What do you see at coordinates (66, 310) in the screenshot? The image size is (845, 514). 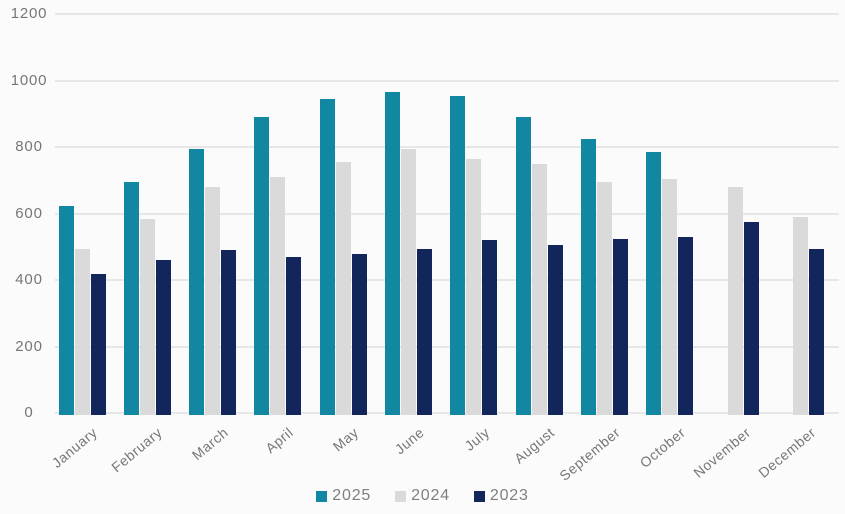 I see `bar-2025-january` at bounding box center [66, 310].